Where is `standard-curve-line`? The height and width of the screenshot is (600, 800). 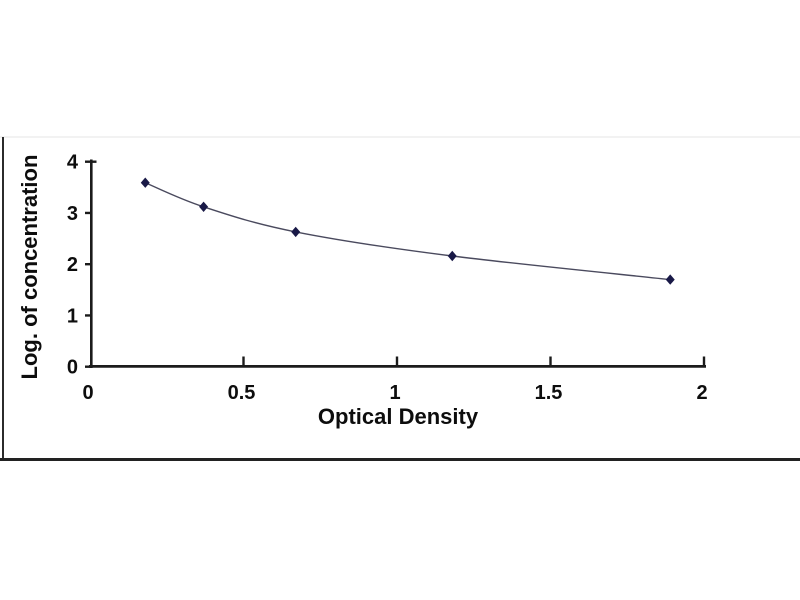
standard-curve-line is located at coordinates (407, 231).